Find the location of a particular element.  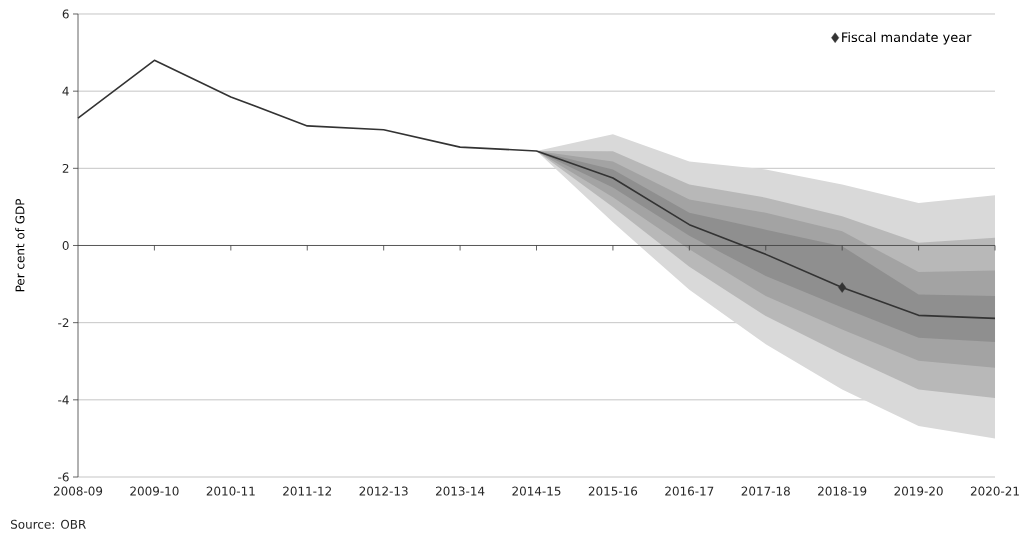

x-tick-label: 2020-21 is located at coordinates (994, 491).